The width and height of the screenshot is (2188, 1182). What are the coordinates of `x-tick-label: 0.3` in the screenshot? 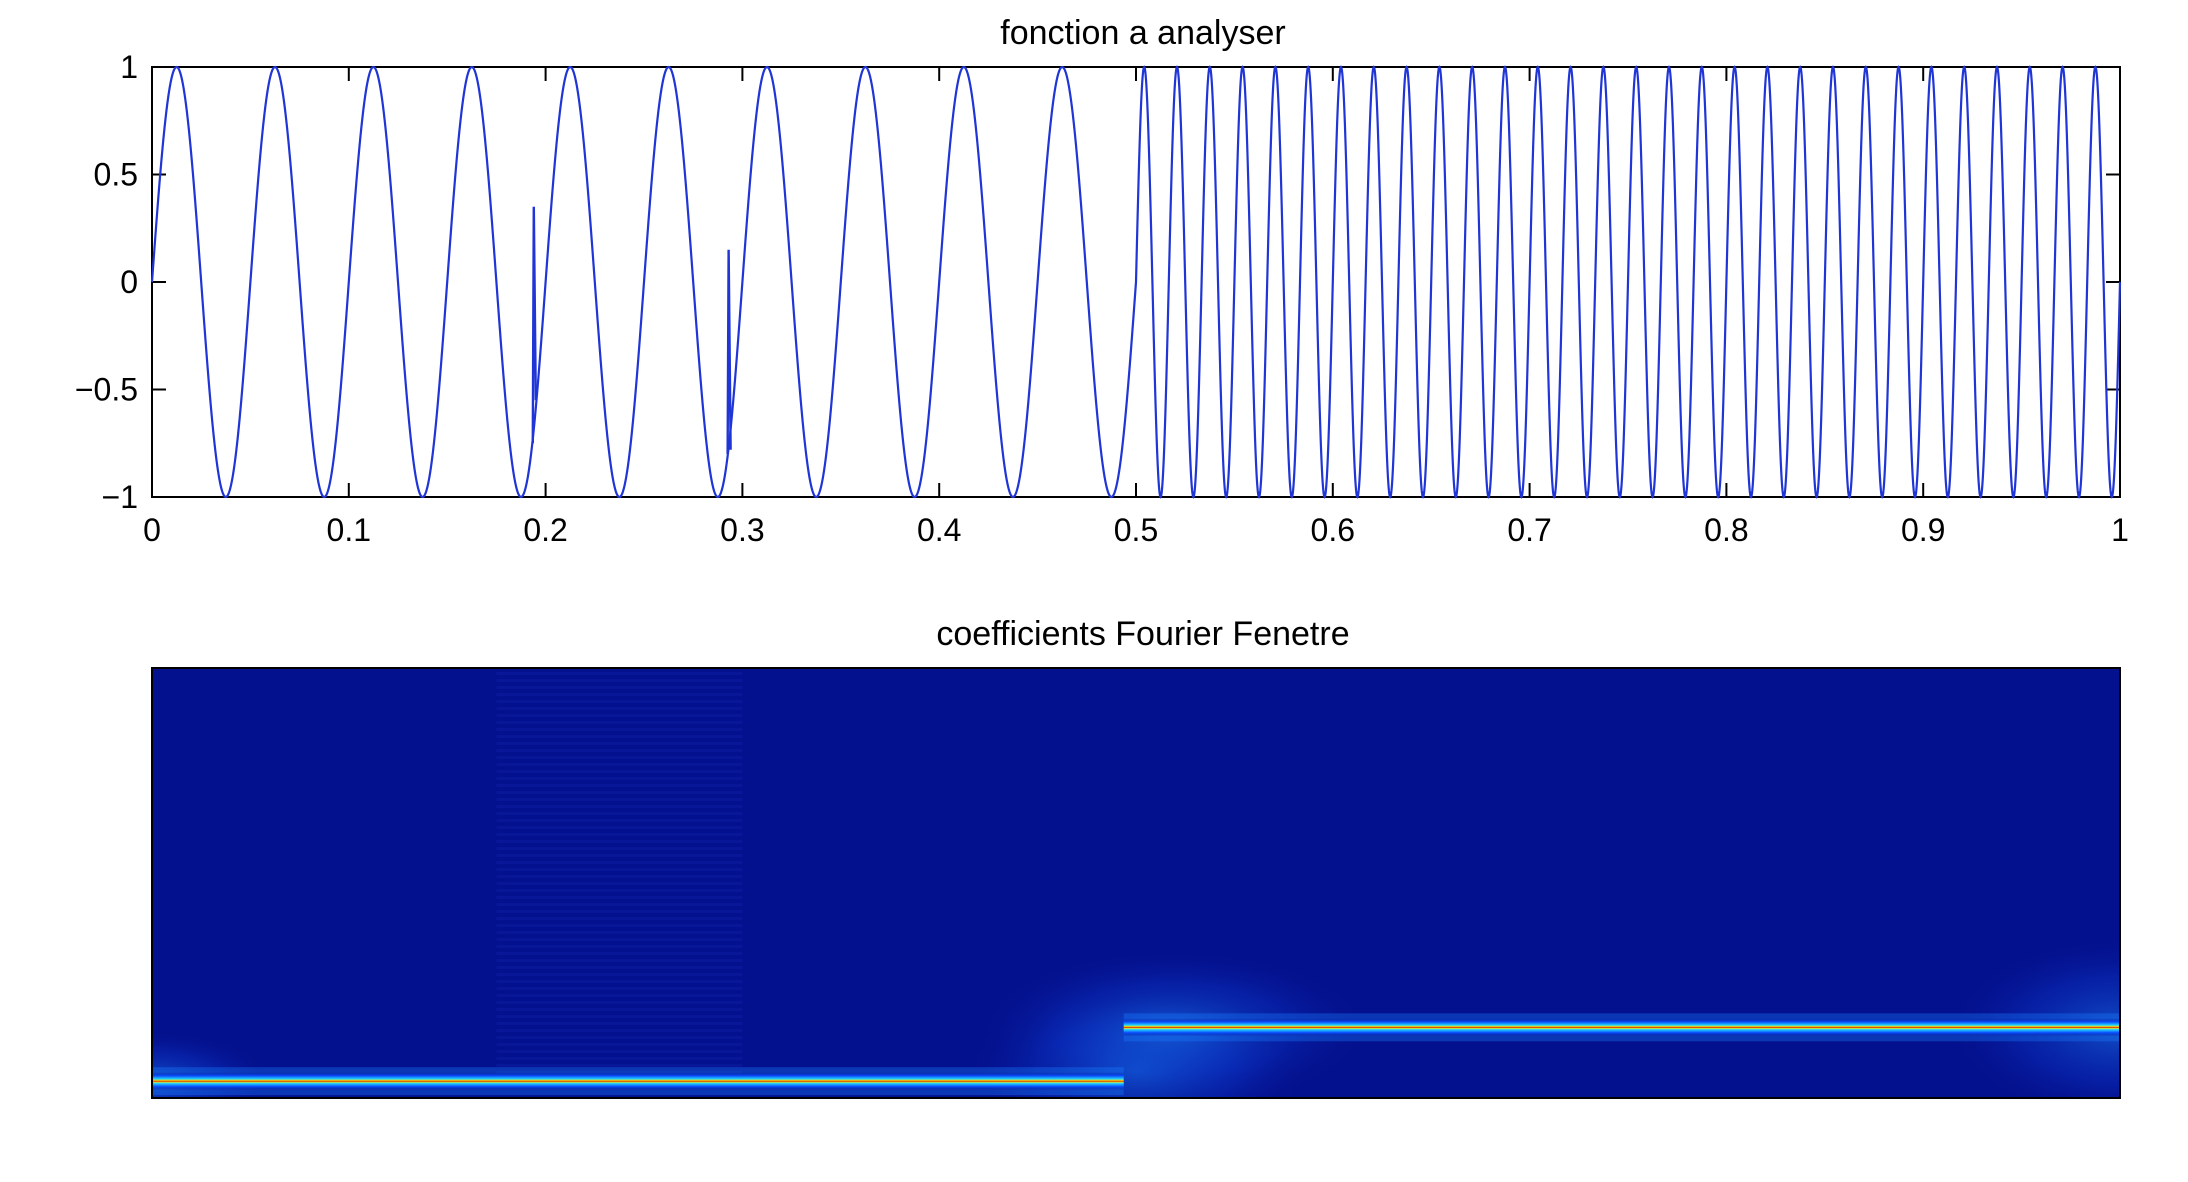 It's located at (742, 530).